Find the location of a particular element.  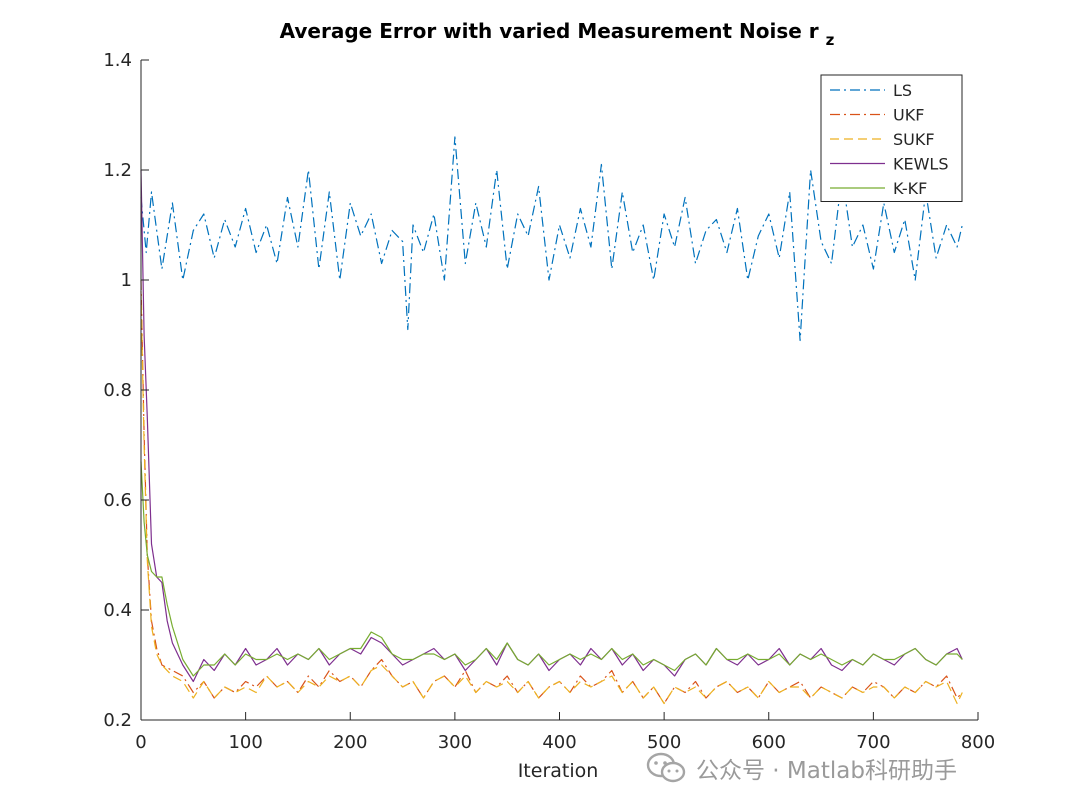

x-tick-label: 300 is located at coordinates (455, 742).